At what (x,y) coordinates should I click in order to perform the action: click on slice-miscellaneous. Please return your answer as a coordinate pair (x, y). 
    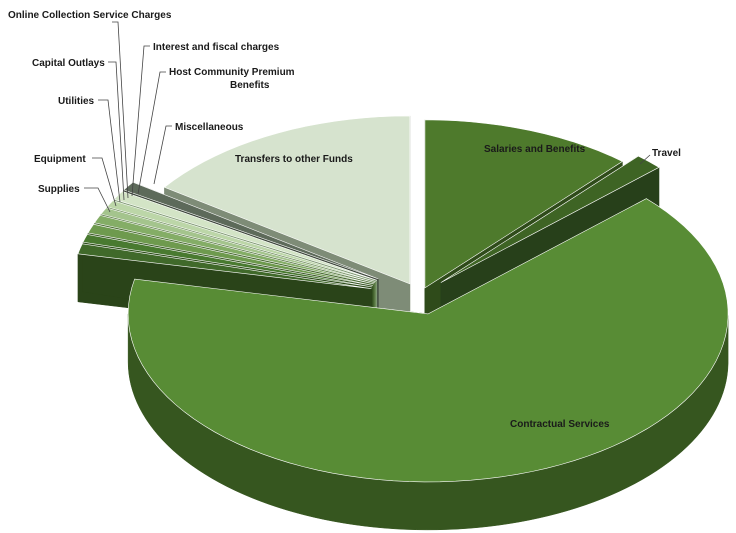
    Looking at the image, I should click on (251, 230).